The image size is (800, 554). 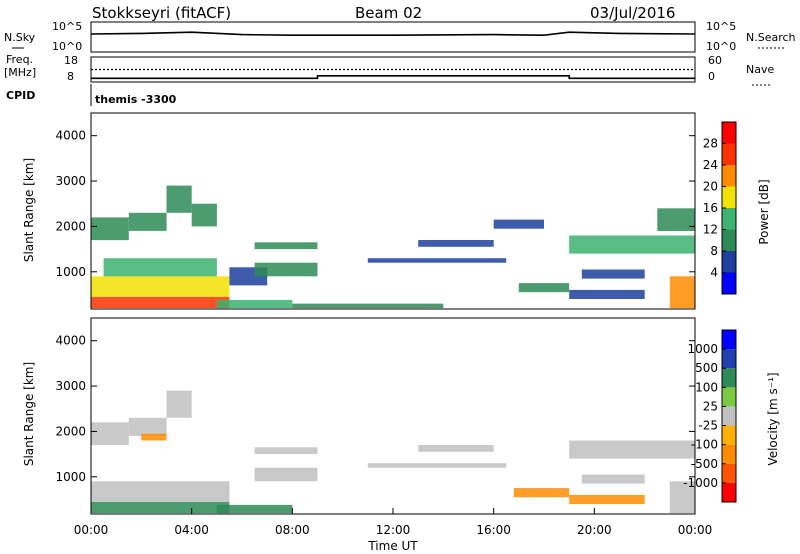 What do you see at coordinates (632, 13) in the screenshot?
I see `date-label: 03/Jul/2016` at bounding box center [632, 13].